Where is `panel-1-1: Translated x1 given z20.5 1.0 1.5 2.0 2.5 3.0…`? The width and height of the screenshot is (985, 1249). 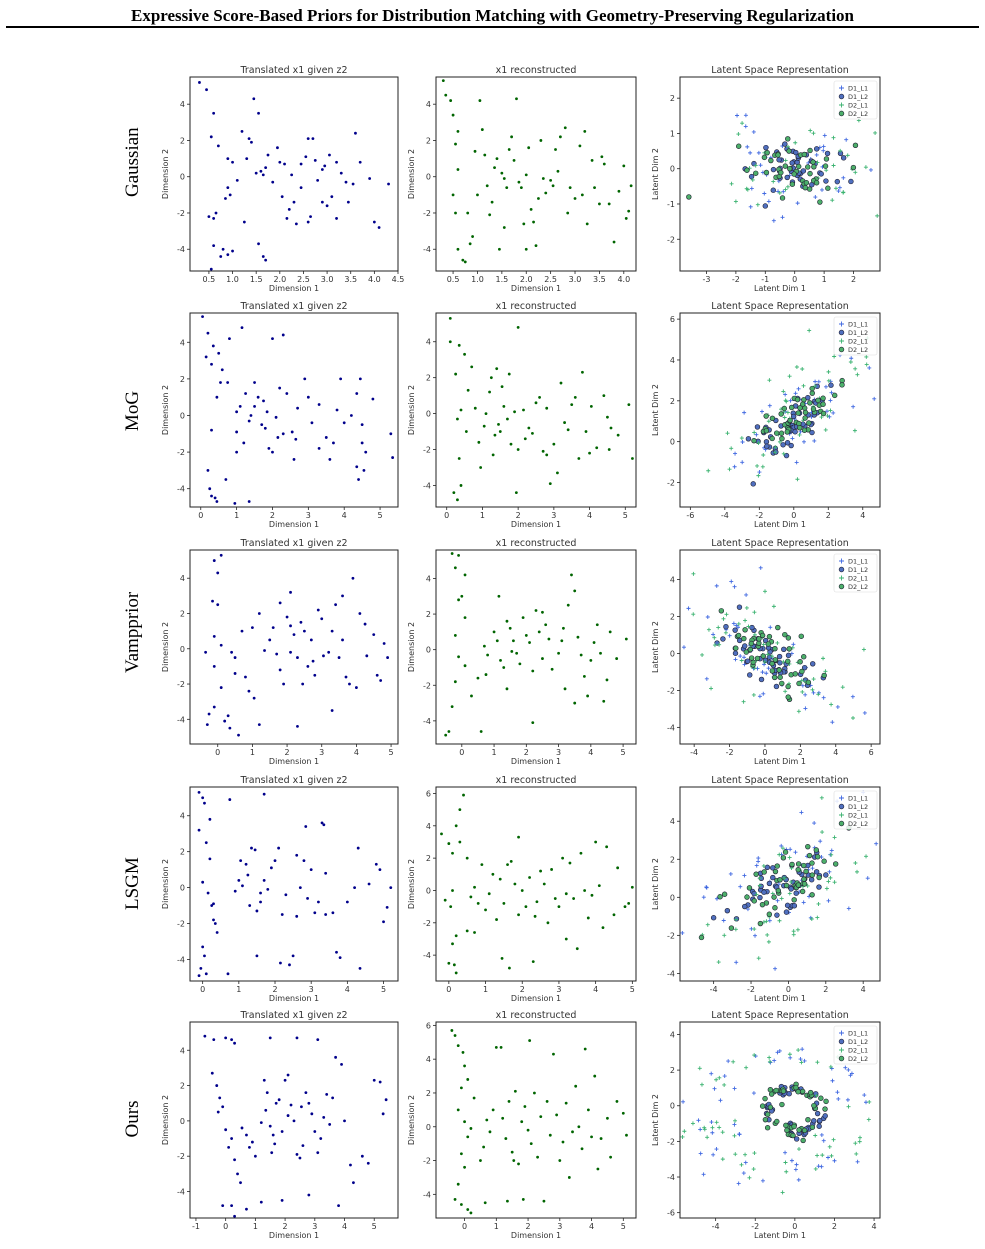
panel-1-1: Translated x1 given z20.5 1.0 1.5 2.0 2.5 3.0… is located at coordinates (282, 179).